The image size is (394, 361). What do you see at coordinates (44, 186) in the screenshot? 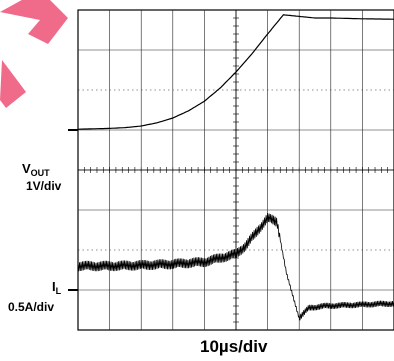
I see `vout-scale-label: 1V/div` at bounding box center [44, 186].